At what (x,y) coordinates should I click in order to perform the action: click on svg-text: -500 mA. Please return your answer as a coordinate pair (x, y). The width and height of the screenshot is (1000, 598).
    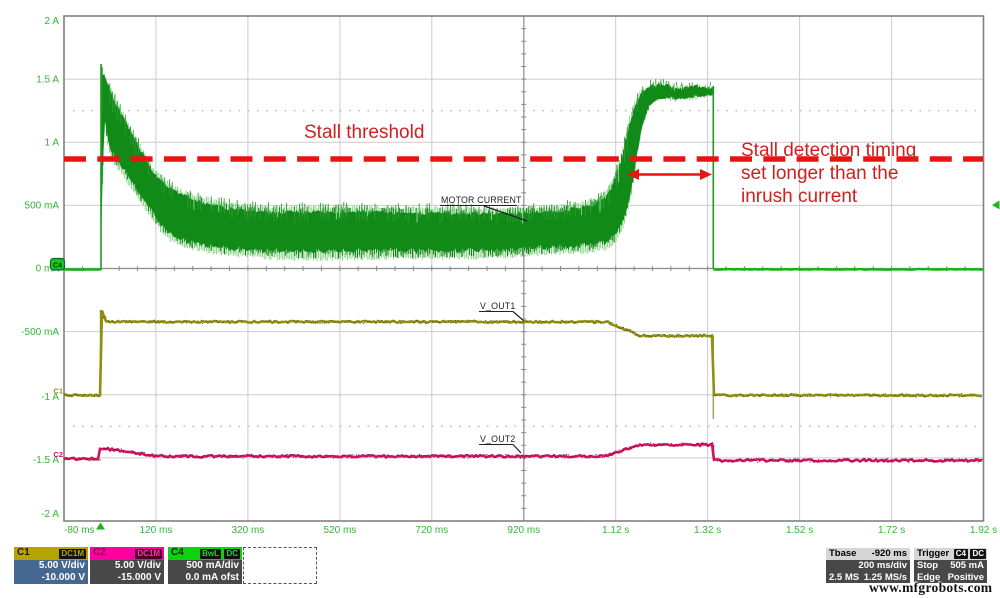
    Looking at the image, I should click on (40, 332).